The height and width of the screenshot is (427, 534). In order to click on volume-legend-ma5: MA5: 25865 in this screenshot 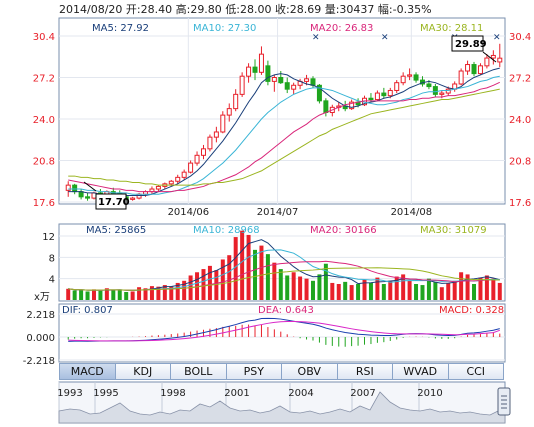, I will do `click(116, 230)`.